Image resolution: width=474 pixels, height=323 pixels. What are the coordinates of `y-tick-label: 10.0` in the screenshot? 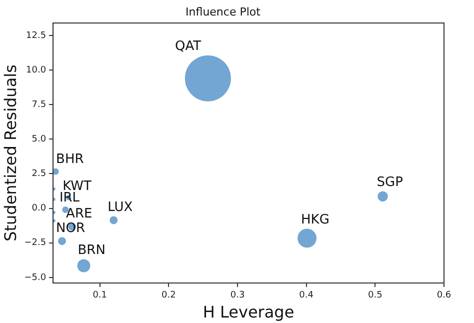 It's located at (36, 70).